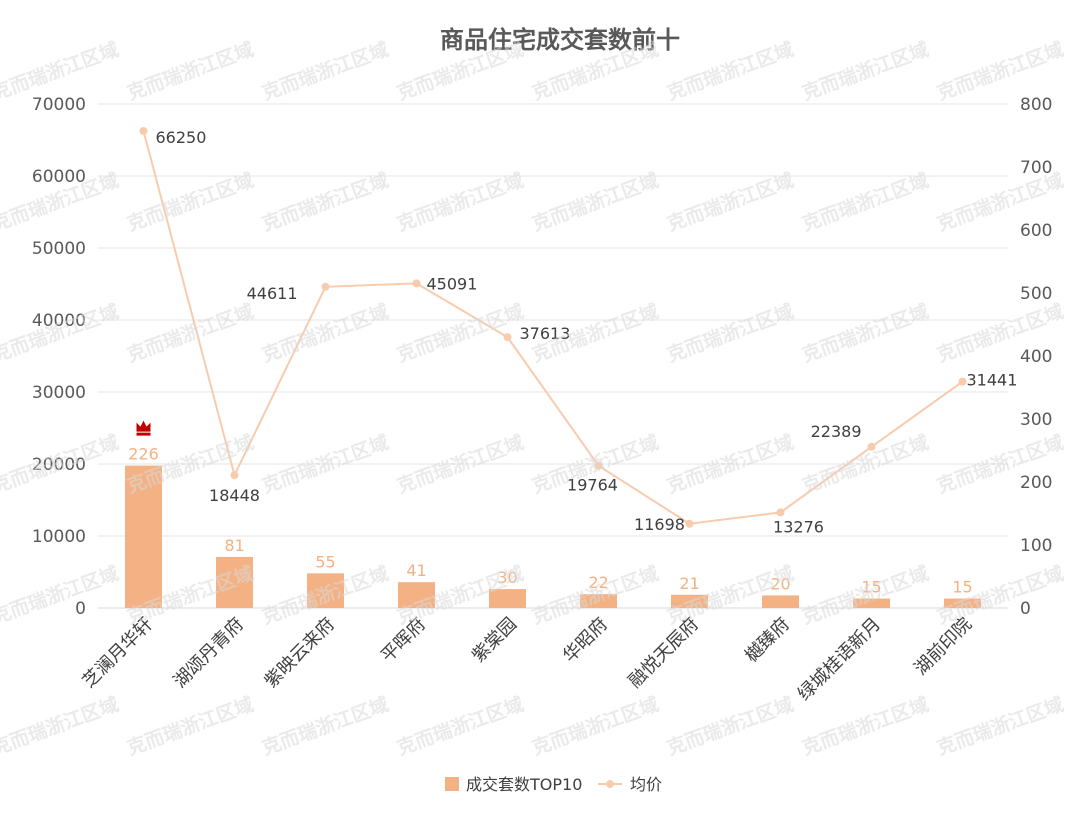 This screenshot has height=821, width=1080. I want to click on line-value-label: 37613, so click(545, 333).